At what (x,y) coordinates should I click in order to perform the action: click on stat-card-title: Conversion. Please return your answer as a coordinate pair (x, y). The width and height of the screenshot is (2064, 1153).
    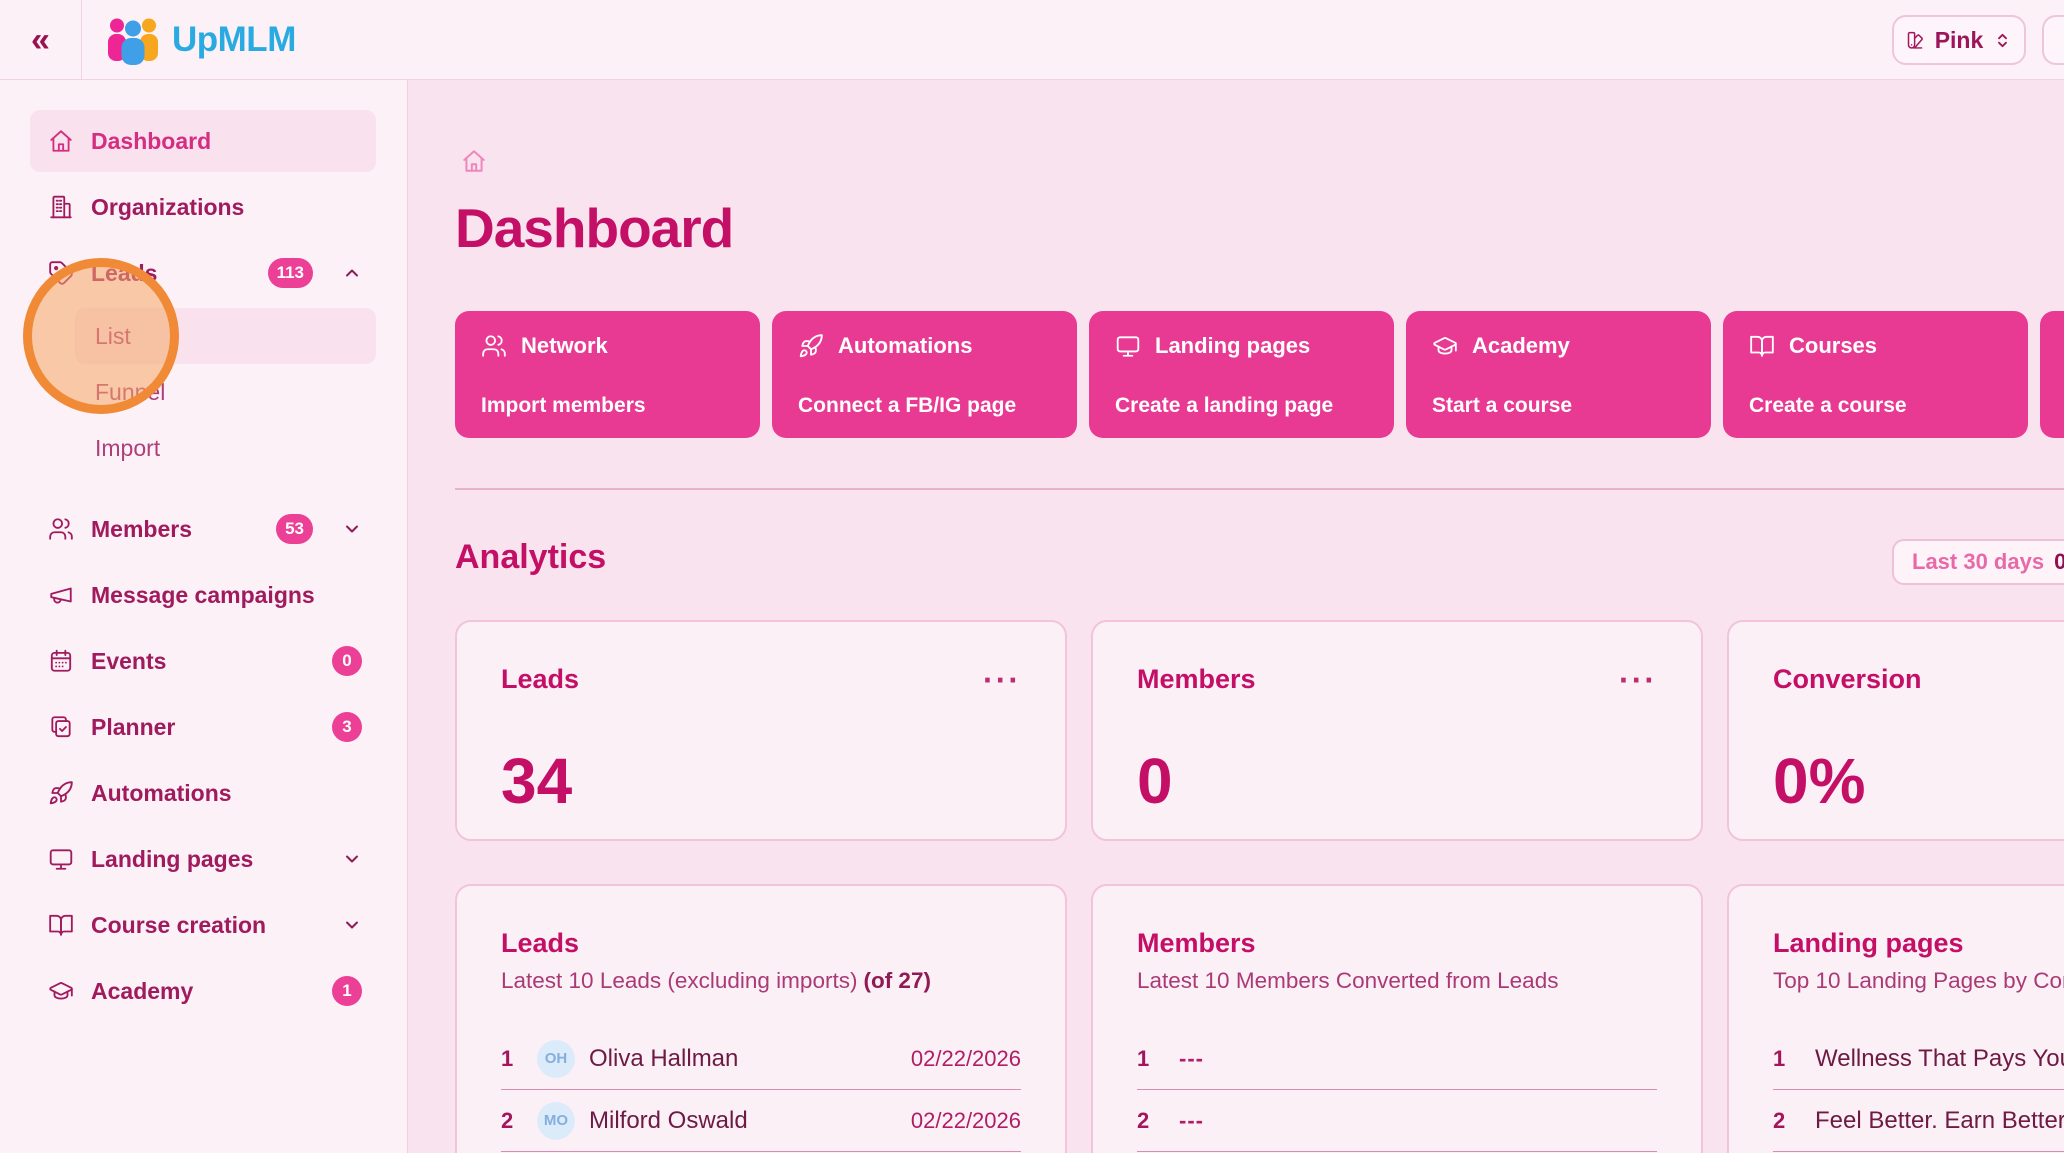
    Looking at the image, I should click on (1847, 679).